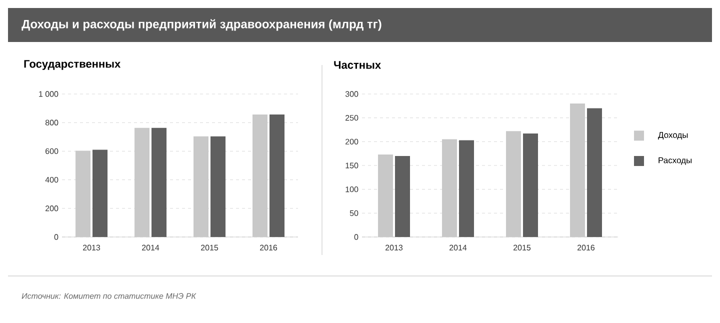 This screenshot has height=323, width=720. Describe the element at coordinates (202, 25) in the screenshot. I see `chart-title: Доходы и расходы предприятий здравоохранения (млрд тг)` at that location.